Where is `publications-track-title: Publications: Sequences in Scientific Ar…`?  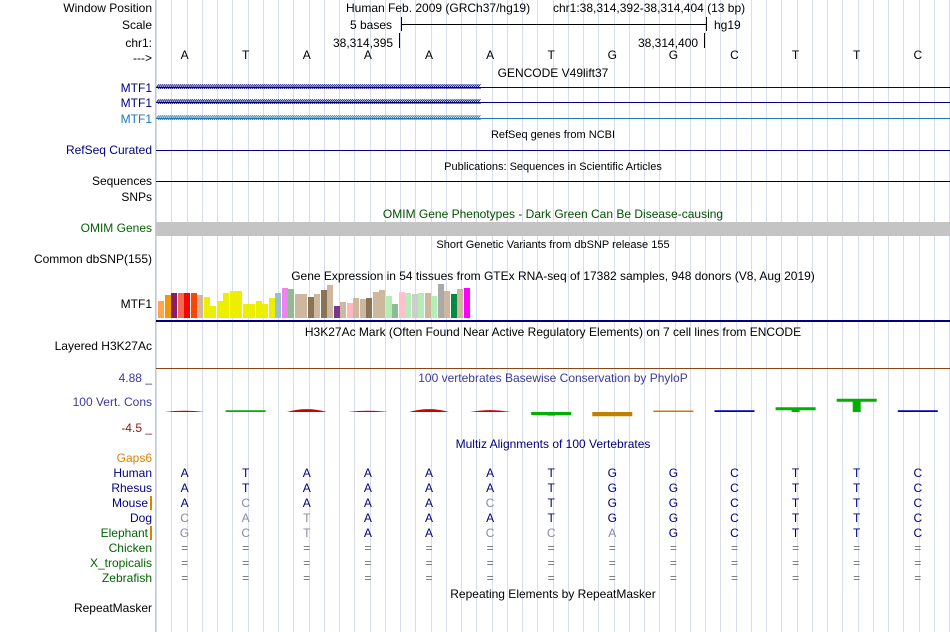
publications-track-title: Publications: Sequences in Scientific Ar… is located at coordinates (553, 167).